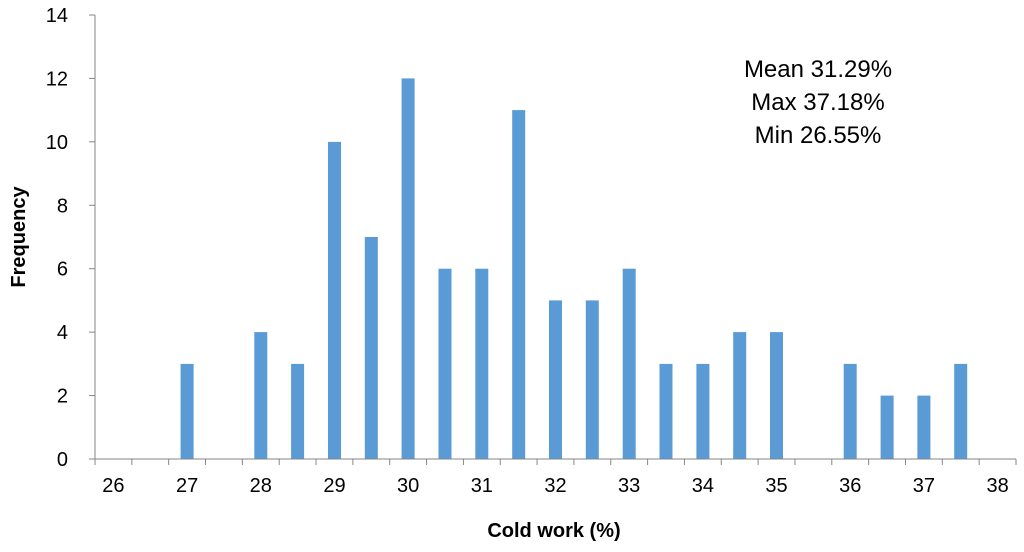 Image resolution: width=1024 pixels, height=552 pixels. Describe the element at coordinates (19, 237) in the screenshot. I see `y-axis-title: Frequency` at that location.